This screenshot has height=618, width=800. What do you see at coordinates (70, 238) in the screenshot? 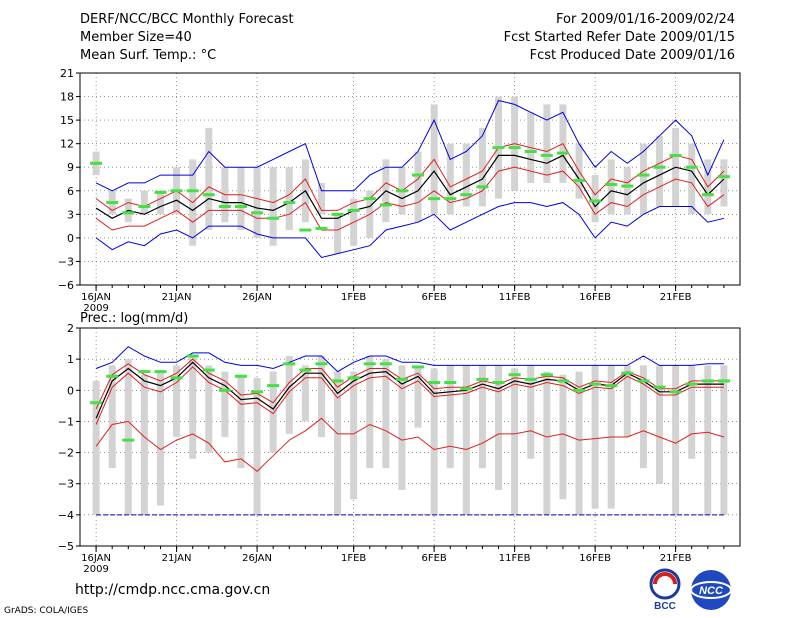
I see `y-tick-label: 0` at bounding box center [70, 238].